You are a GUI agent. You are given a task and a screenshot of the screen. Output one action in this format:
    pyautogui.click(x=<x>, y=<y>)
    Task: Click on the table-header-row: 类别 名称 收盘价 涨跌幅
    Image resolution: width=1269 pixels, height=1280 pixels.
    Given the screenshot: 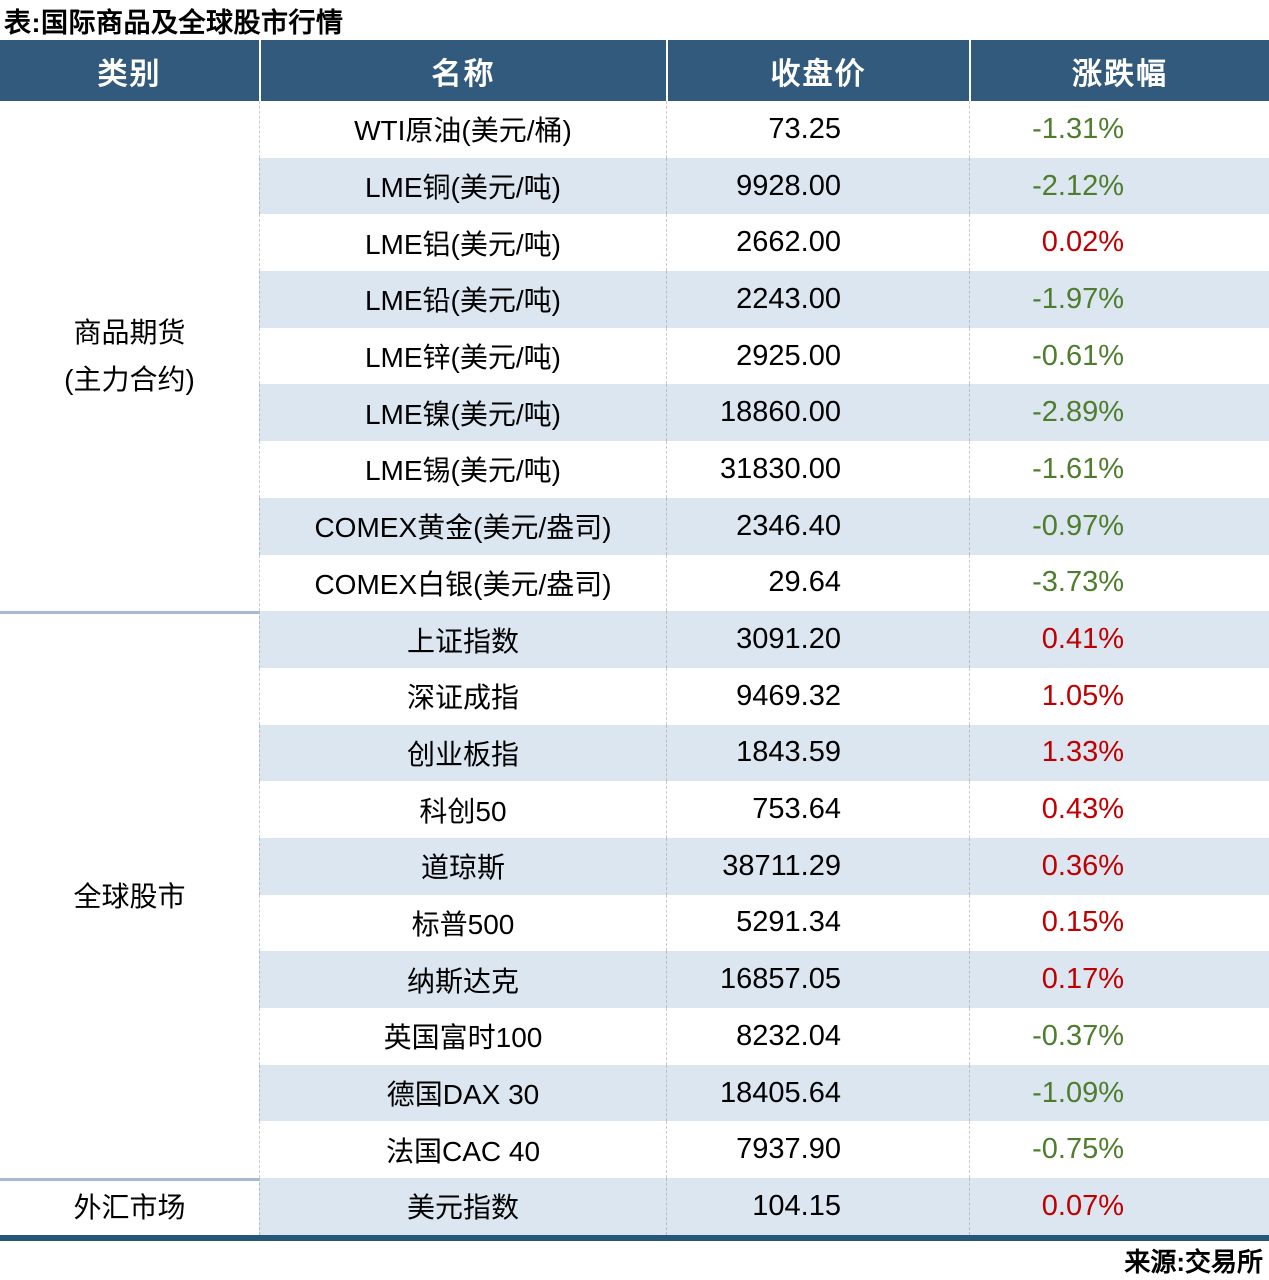 What is the action you would take?
    pyautogui.click(x=634, y=70)
    